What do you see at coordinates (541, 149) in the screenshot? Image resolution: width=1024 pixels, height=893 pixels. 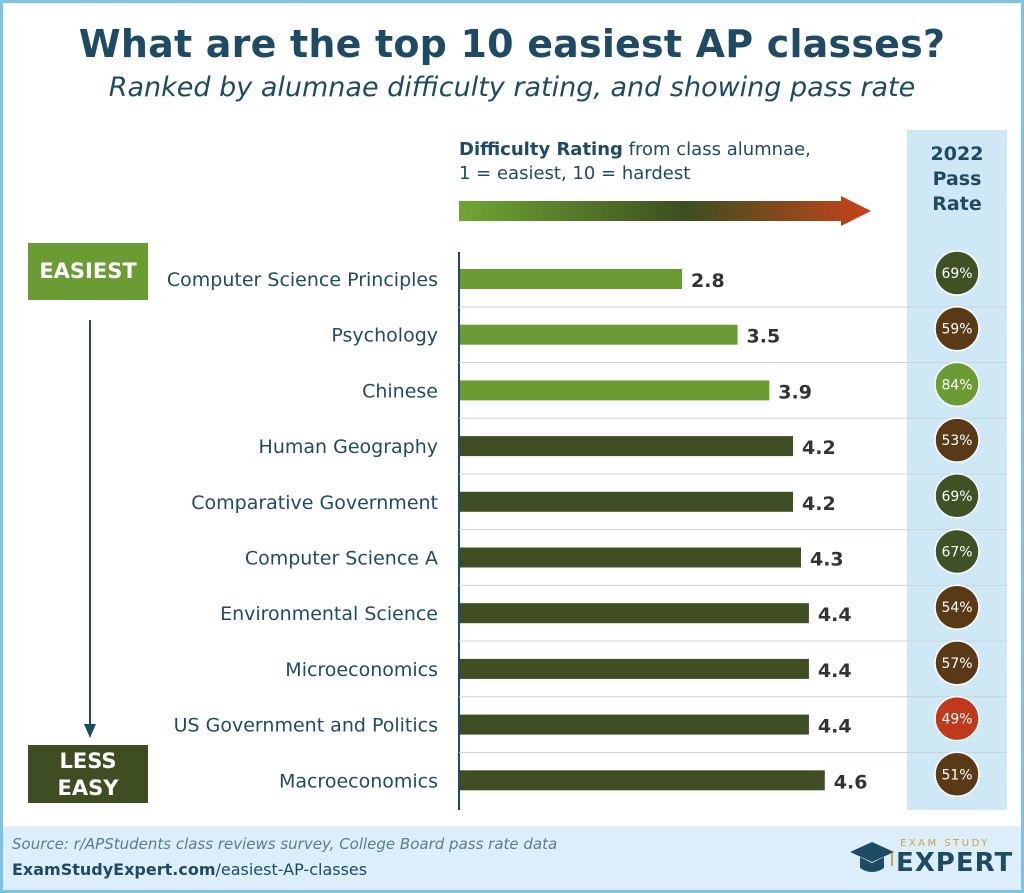 I see `difficulty-legend-bold: Difficulty Rating` at bounding box center [541, 149].